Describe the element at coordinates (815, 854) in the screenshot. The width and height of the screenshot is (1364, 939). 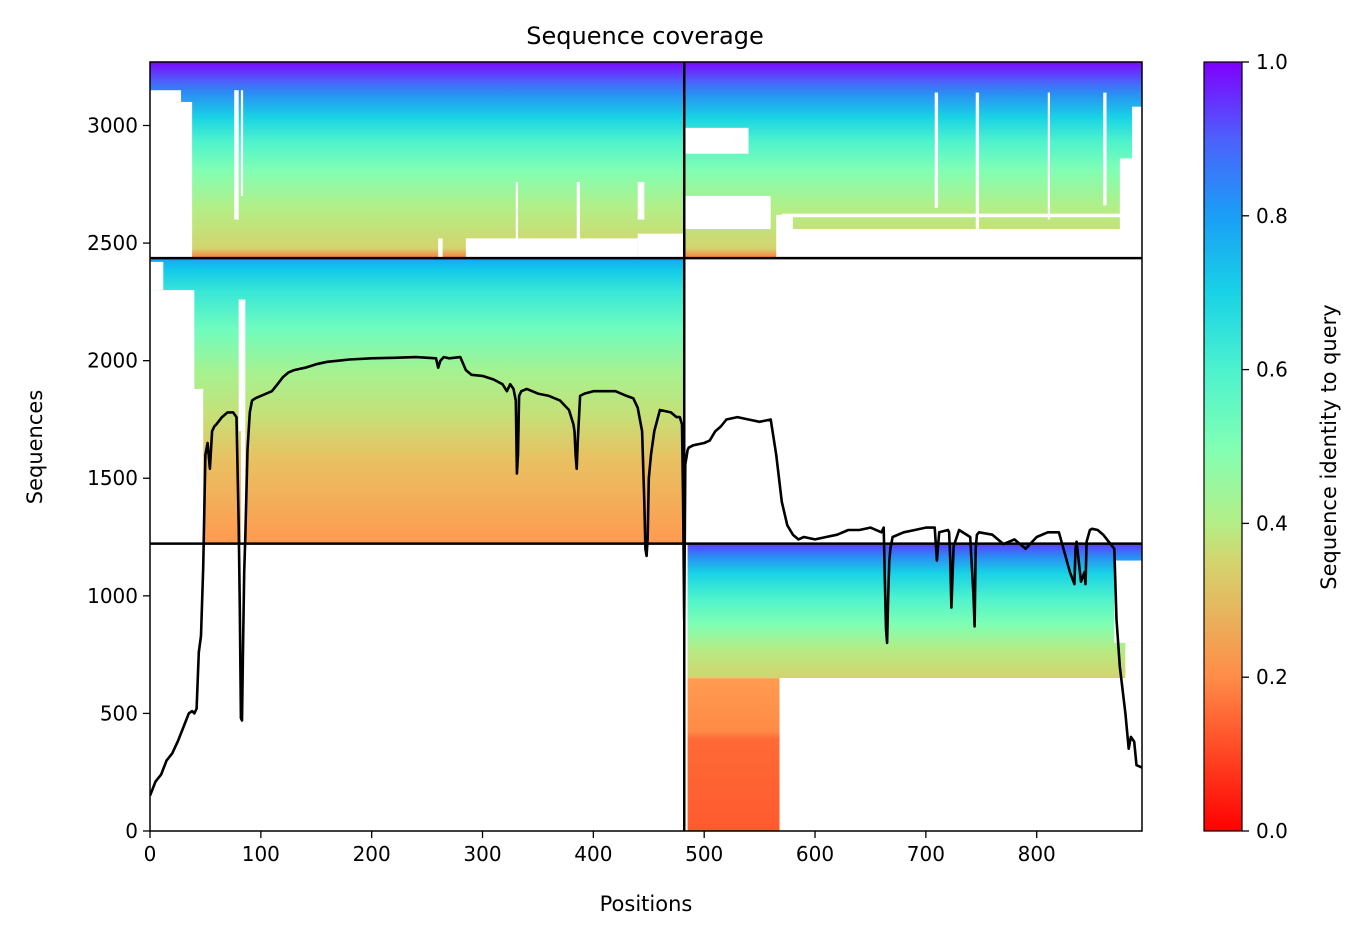
I see `x-tick-label: 600` at that location.